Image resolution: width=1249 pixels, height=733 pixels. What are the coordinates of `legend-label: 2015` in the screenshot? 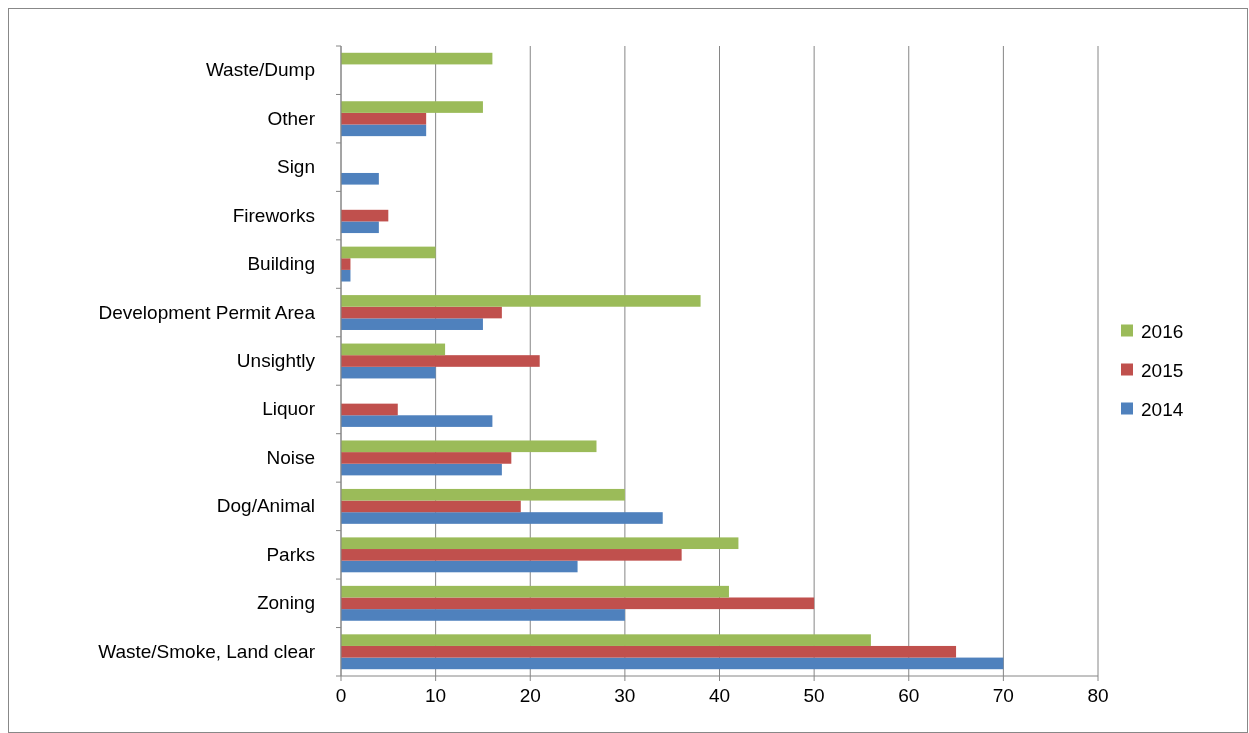 It's located at (1162, 370).